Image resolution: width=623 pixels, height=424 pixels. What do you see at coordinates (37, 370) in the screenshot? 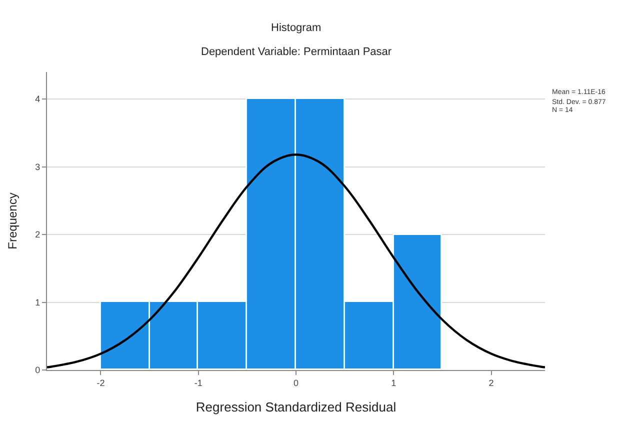
I see `y-tick-label: 0` at bounding box center [37, 370].